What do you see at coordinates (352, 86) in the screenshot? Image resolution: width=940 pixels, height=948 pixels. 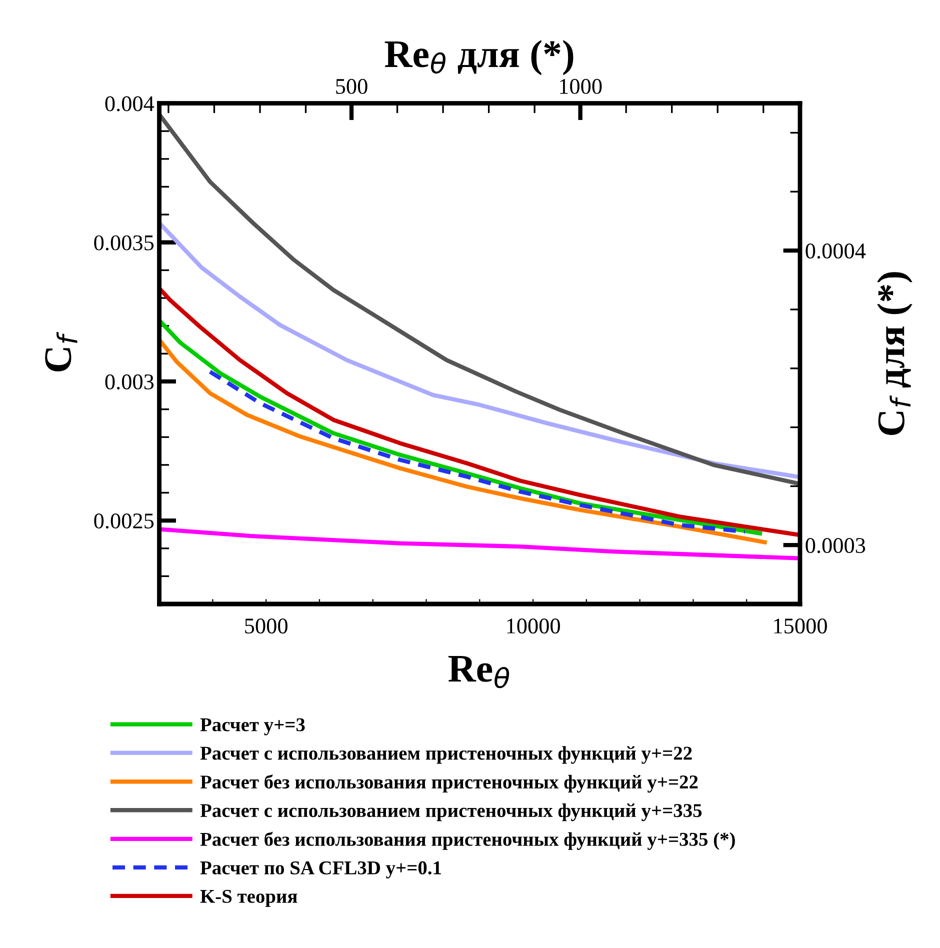 I see `x2-tick-label: 500` at bounding box center [352, 86].